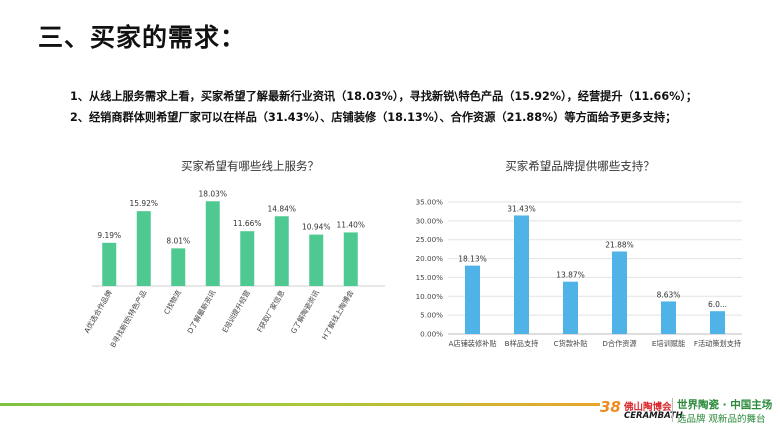 The image size is (780, 439). What do you see at coordinates (98, 312) in the screenshot?
I see `chart-1-category-label: A优选合作品牌` at bounding box center [98, 312].